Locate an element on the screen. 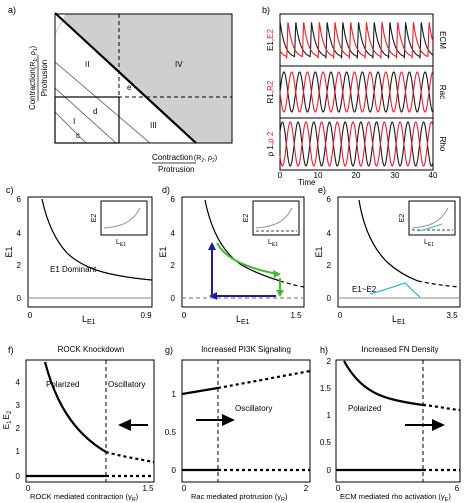 This screenshot has height=503, width=469. row2-ylabel-sep: , is located at coordinates (270, 92).